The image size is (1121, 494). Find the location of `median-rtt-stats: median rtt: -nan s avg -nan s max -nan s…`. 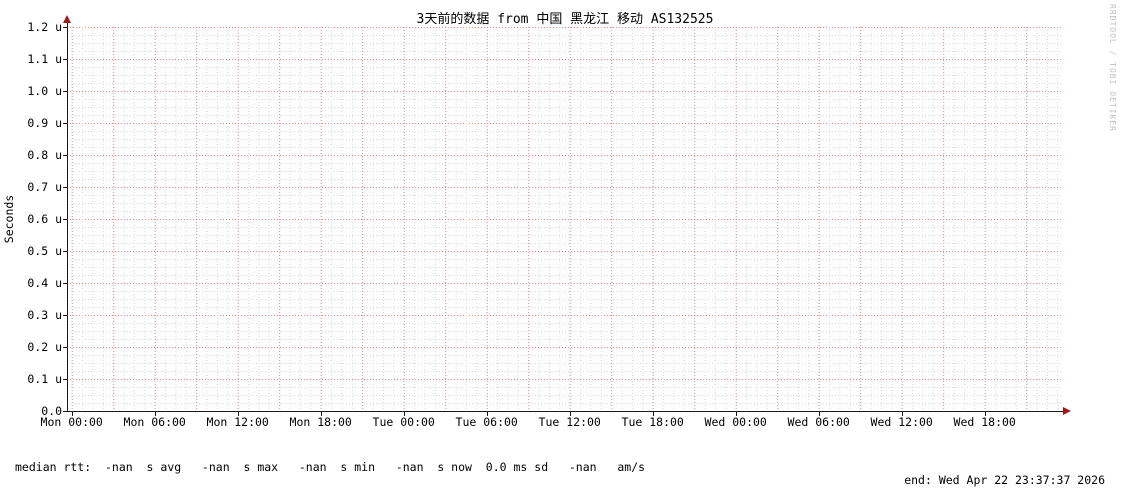

median-rtt-stats: median rtt: -nan s avg -nan s max -nan s… is located at coordinates (330, 467).